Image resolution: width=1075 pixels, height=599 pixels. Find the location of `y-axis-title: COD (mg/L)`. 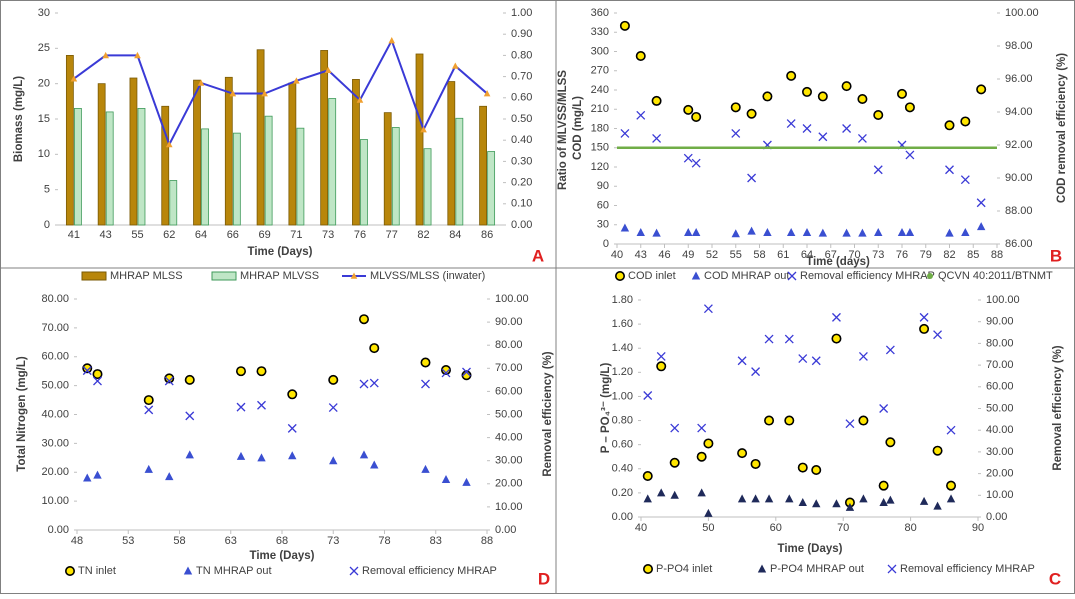

y-axis-title: COD (mg/L) is located at coordinates (578, 128).